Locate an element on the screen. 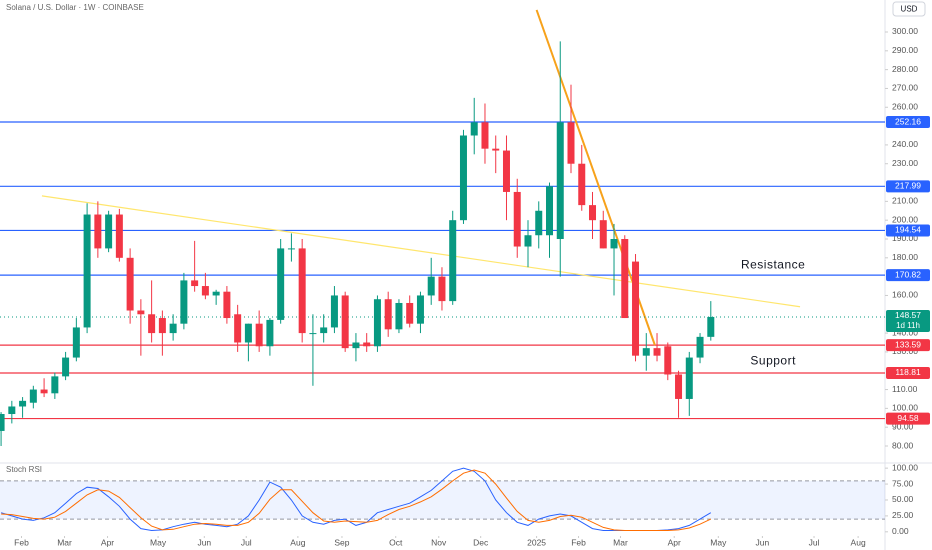 This screenshot has width=932, height=550. currency: USD is located at coordinates (909, 9).